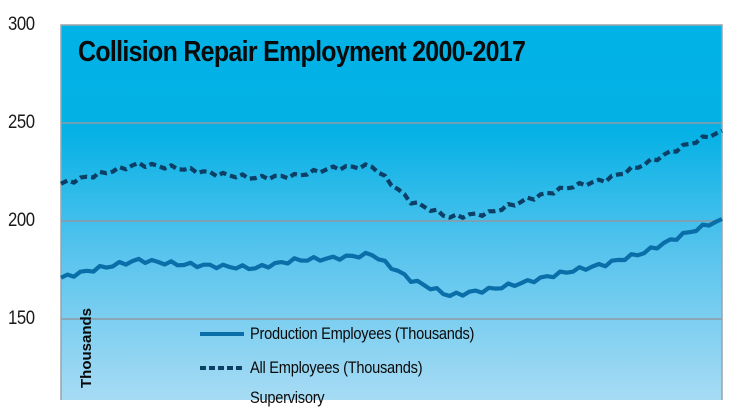 The height and width of the screenshot is (408, 740). I want to click on legend-label-production: Production Employees (Thousands), so click(362, 333).